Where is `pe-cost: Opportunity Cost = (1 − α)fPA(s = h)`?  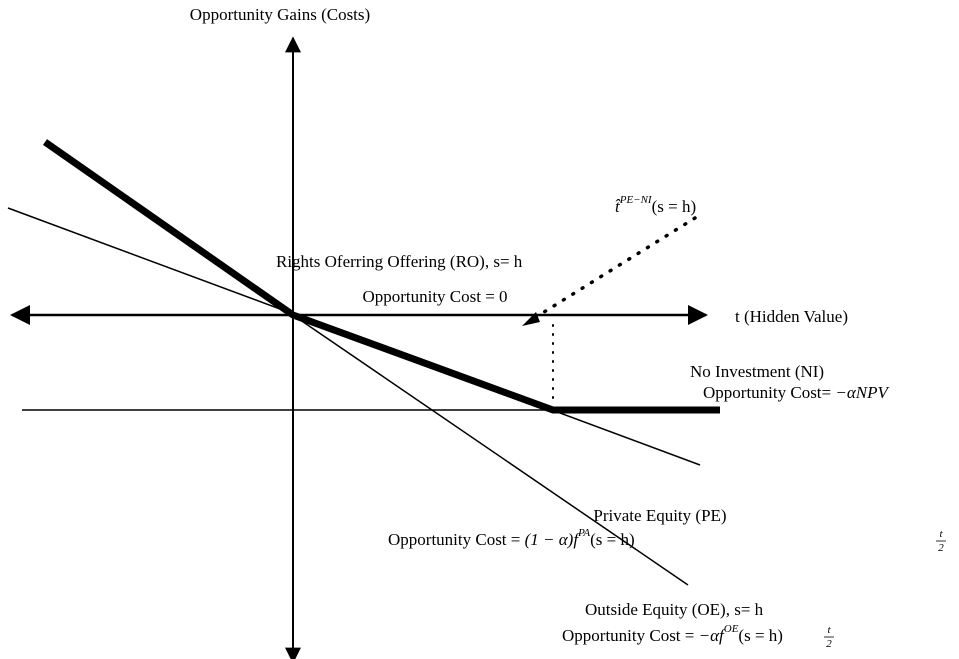
pe-cost: Opportunity Cost = (1 − α)fPA(s = h) is located at coordinates (511, 538).